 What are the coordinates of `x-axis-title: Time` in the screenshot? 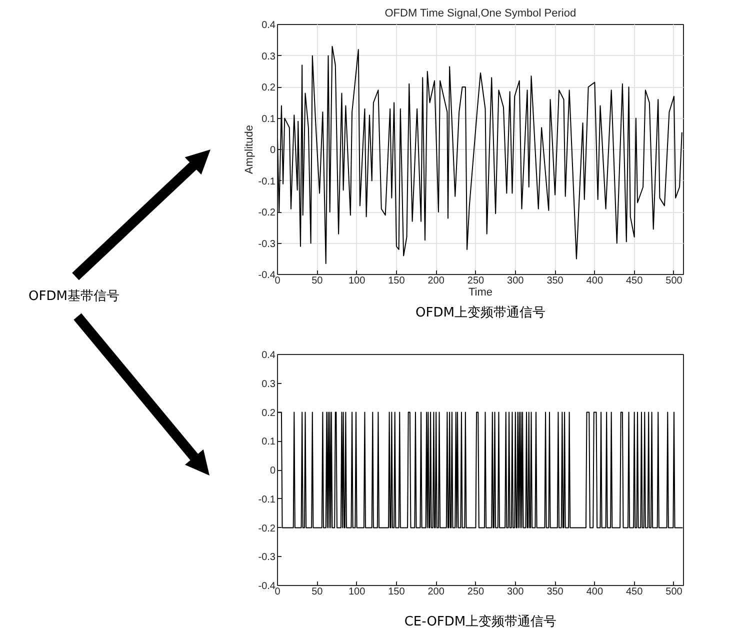 It's located at (480, 292).